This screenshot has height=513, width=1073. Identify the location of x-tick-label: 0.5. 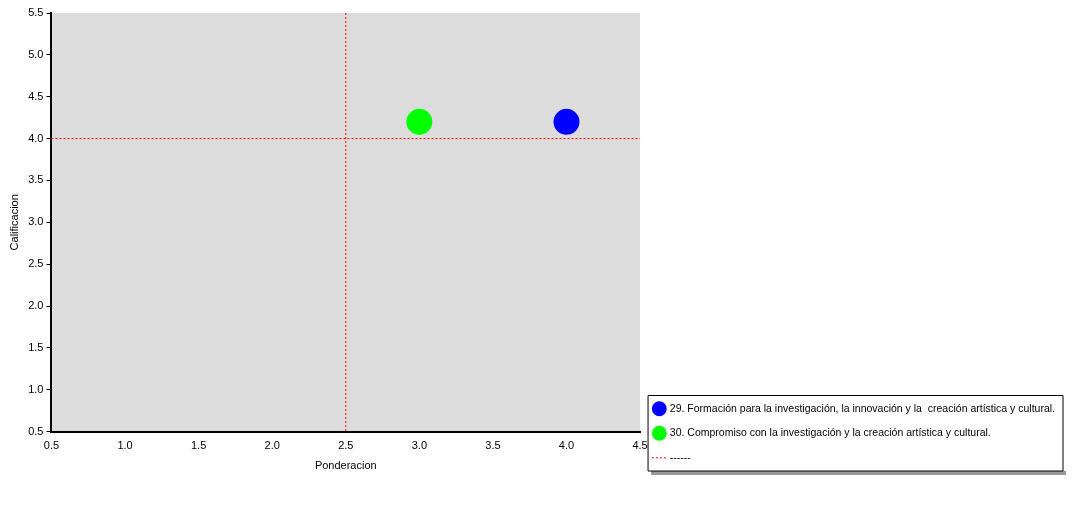
(51, 445).